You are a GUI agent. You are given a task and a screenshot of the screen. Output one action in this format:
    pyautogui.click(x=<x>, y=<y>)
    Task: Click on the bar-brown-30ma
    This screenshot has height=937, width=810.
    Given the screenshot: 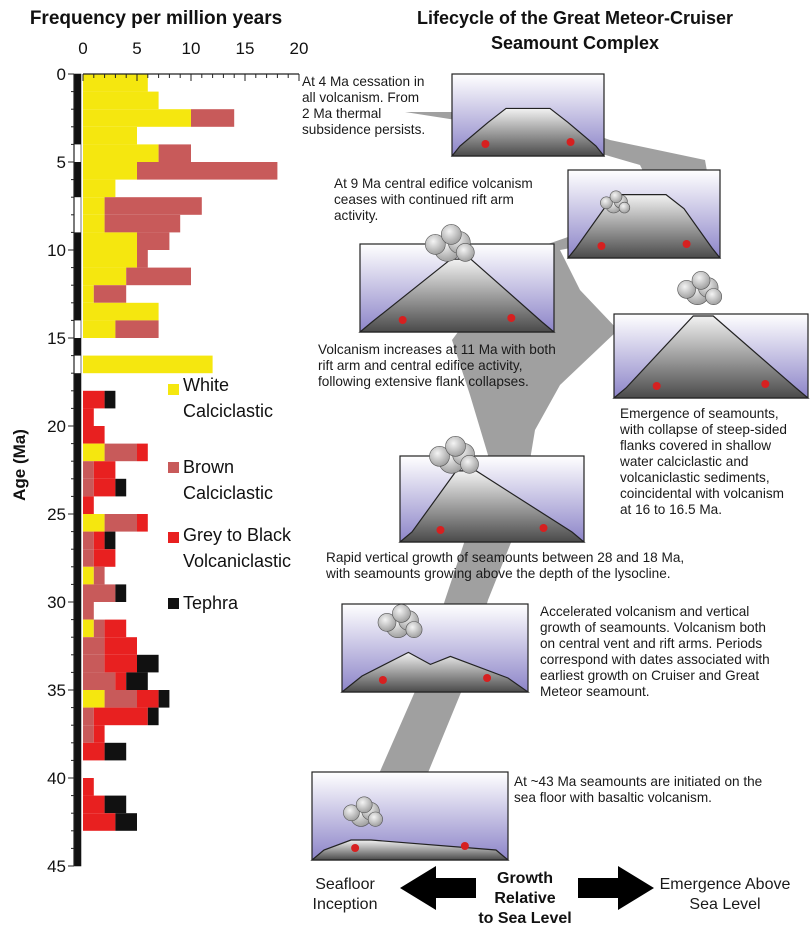 What is the action you would take?
    pyautogui.click(x=88, y=611)
    